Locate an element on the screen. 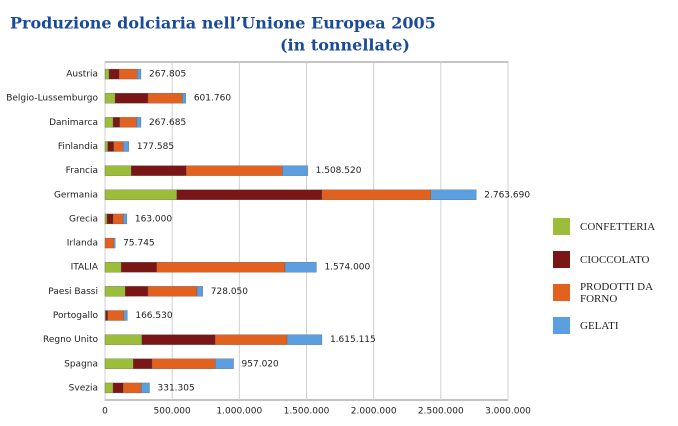 This screenshot has width=678, height=426. y-tick-label: Belgio-Lussemburgo is located at coordinates (52, 99).